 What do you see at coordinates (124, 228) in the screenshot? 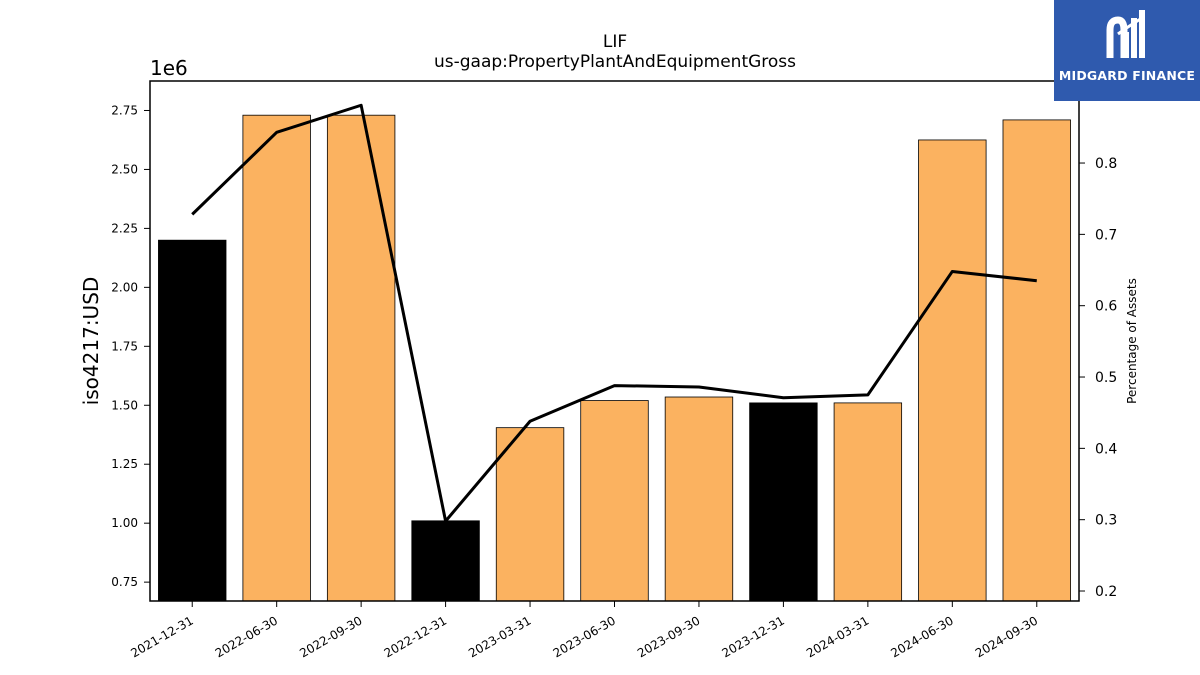
I see `y-tick-label: 2.25` at bounding box center [124, 228].